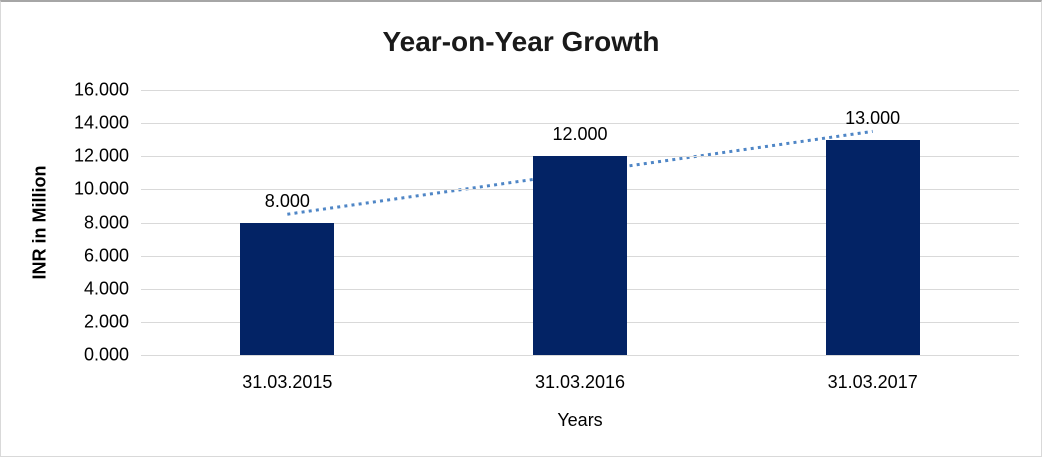 This screenshot has width=1042, height=457. Describe the element at coordinates (872, 382) in the screenshot. I see `x-tick-label: 31.03.2017` at that location.